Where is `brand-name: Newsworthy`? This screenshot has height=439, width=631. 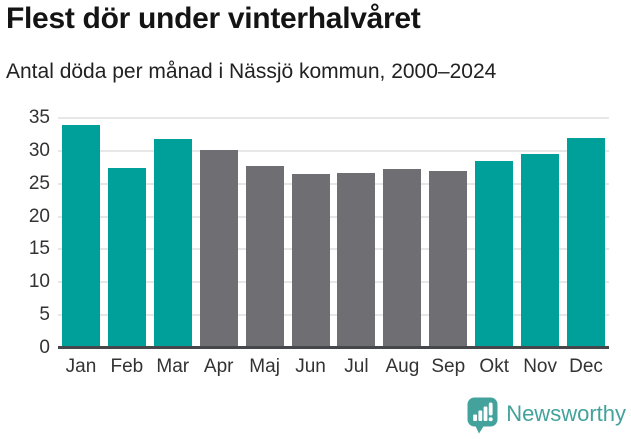 brand-name: Newsworthy is located at coordinates (566, 413).